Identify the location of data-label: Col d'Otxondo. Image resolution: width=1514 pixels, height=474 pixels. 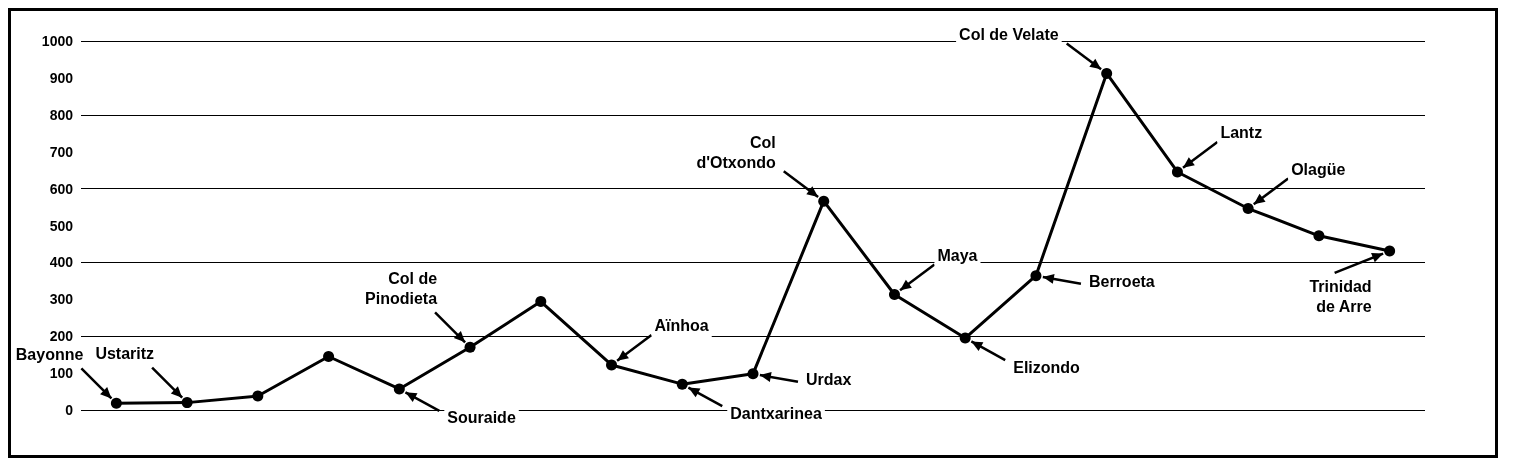
(736, 152).